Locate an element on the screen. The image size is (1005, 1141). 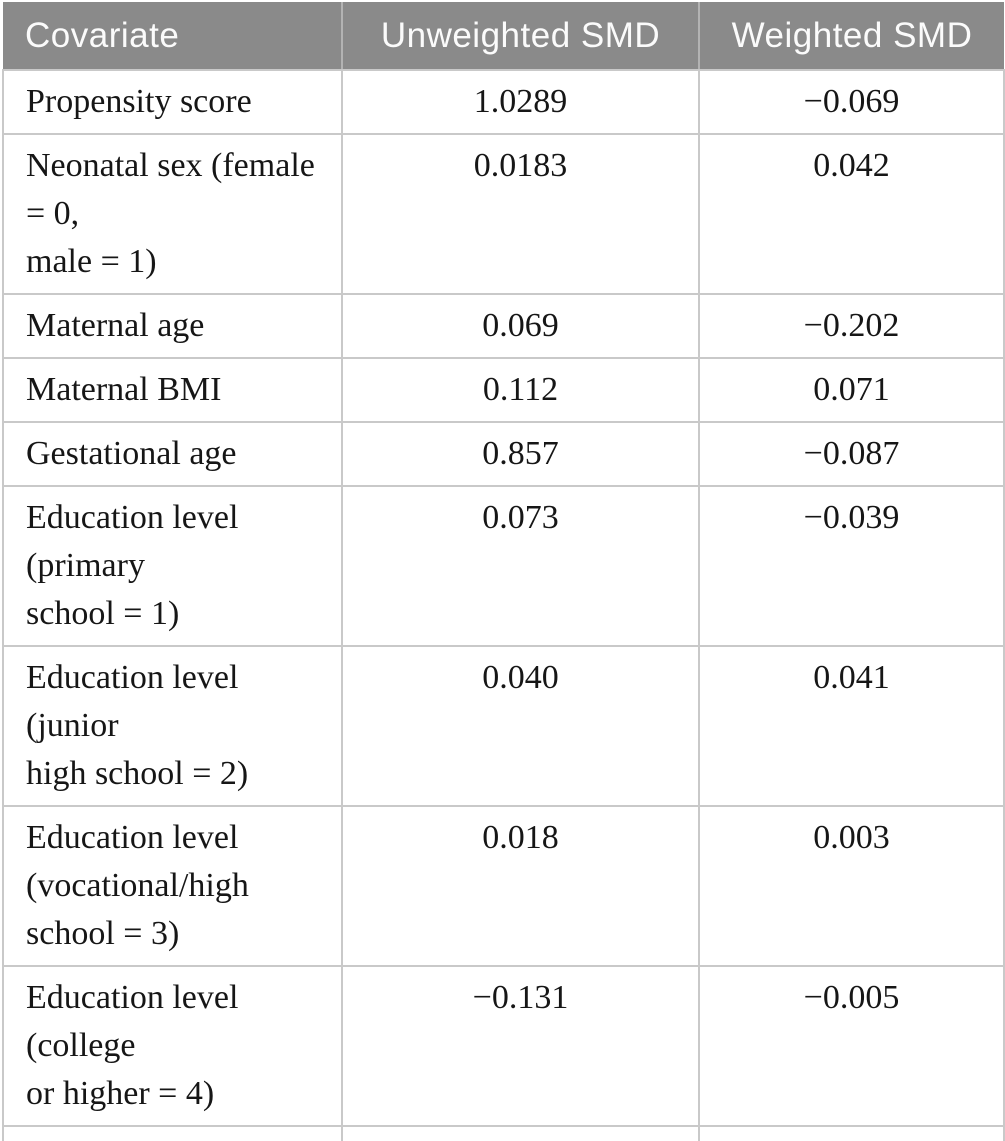
cell-covariate: Propensity score is located at coordinates (172, 102).